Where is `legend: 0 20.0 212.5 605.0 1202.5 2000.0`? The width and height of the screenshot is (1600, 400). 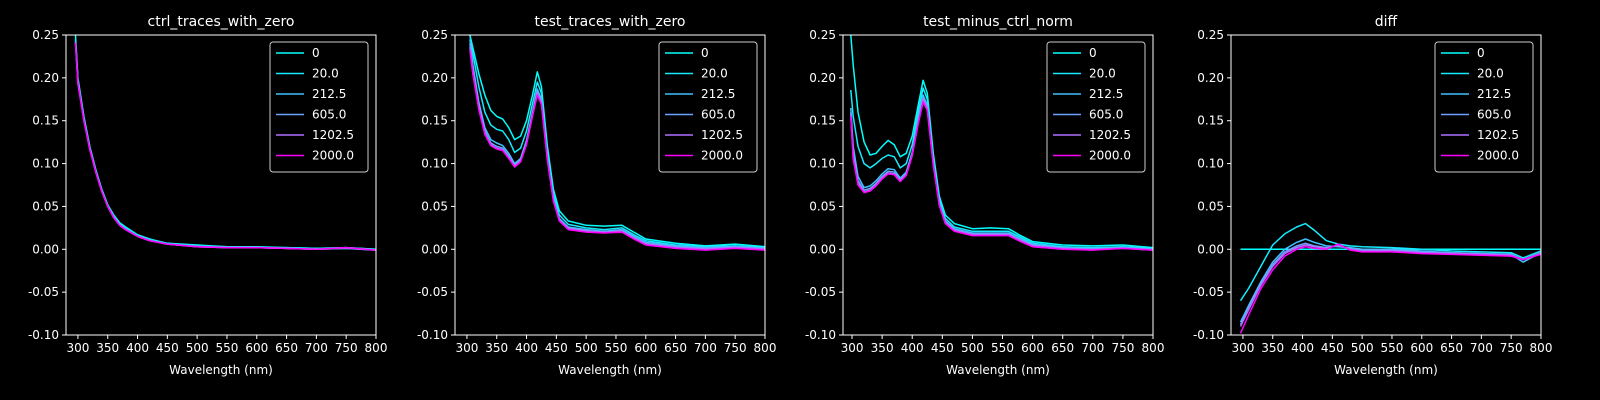 legend: 0 20.0 212.5 605.0 1202.5 2000.0 is located at coordinates (1096, 107).